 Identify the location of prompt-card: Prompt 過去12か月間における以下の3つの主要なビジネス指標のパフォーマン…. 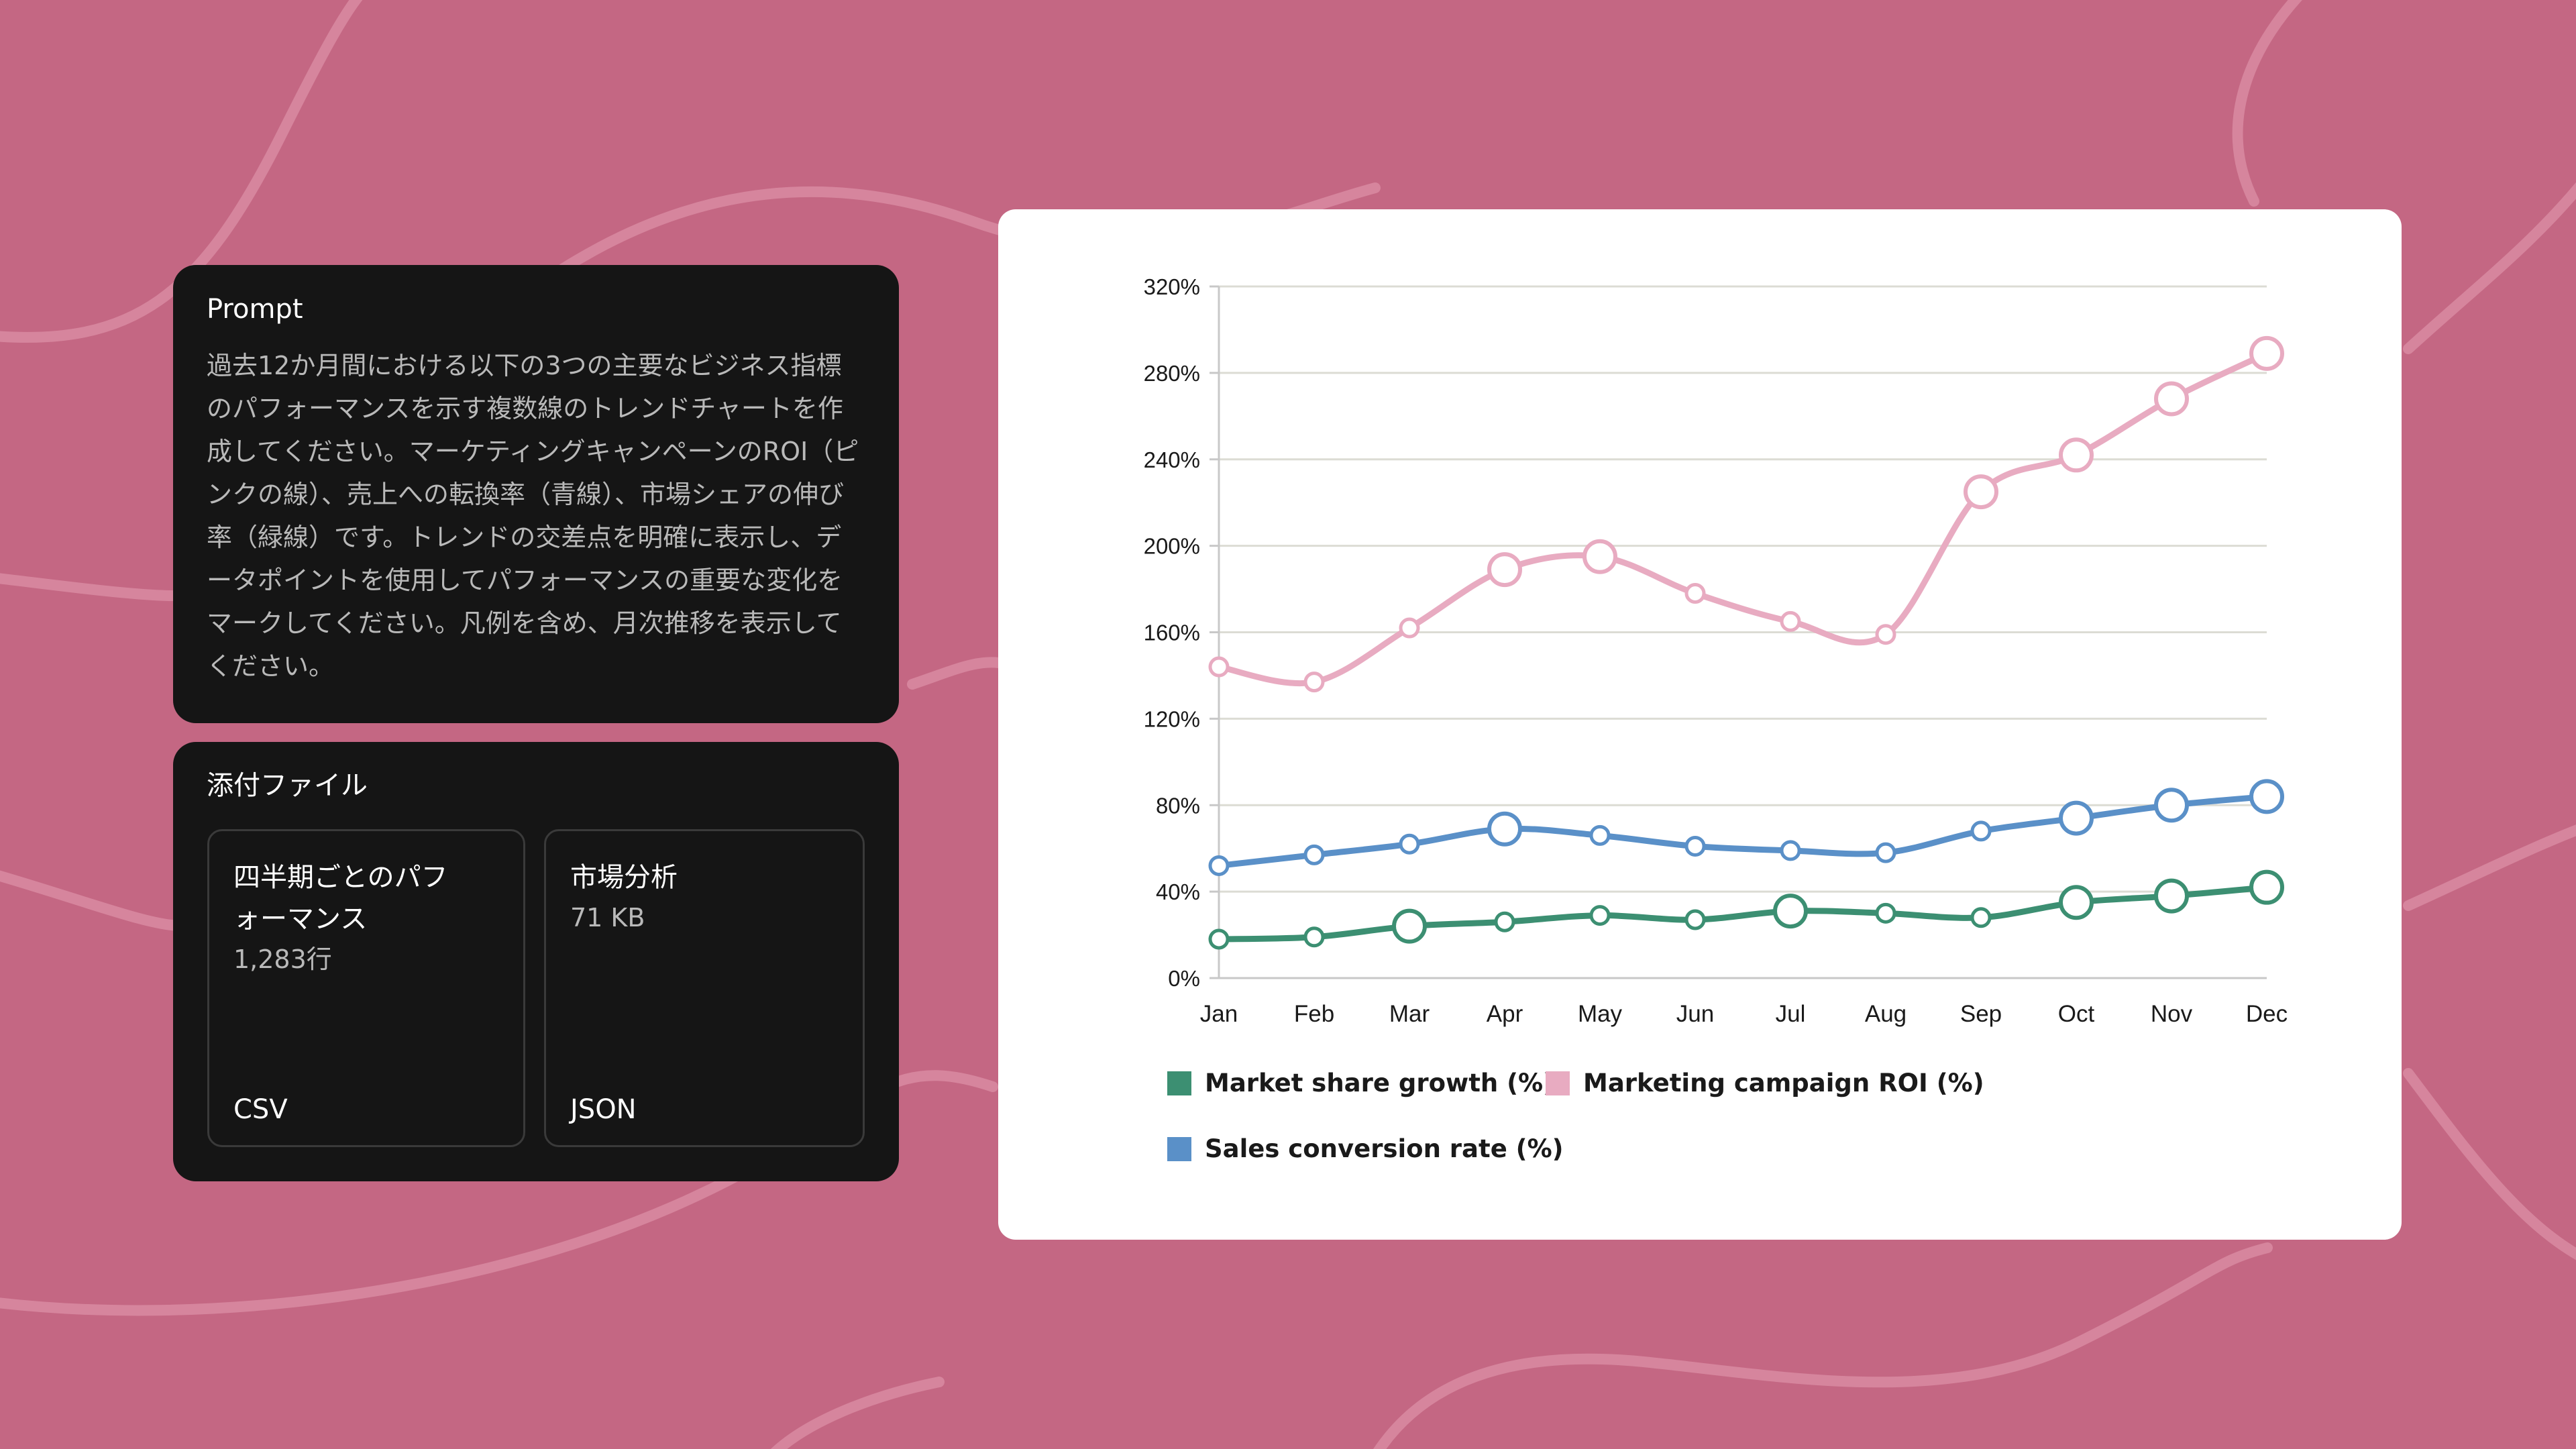
(536, 494).